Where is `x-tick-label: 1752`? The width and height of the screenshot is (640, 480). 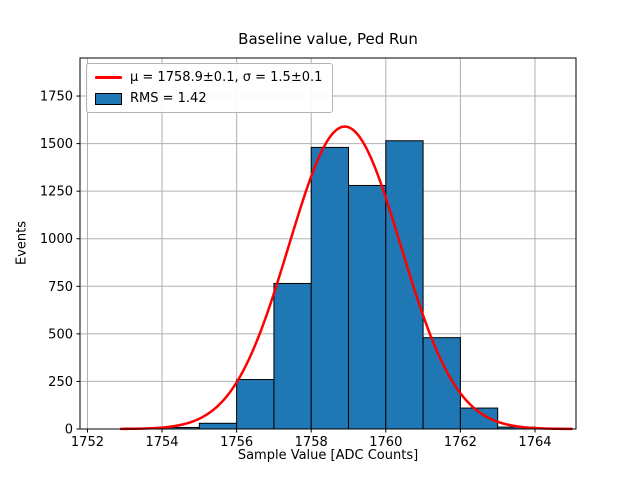
x-tick-label: 1752 is located at coordinates (87, 442).